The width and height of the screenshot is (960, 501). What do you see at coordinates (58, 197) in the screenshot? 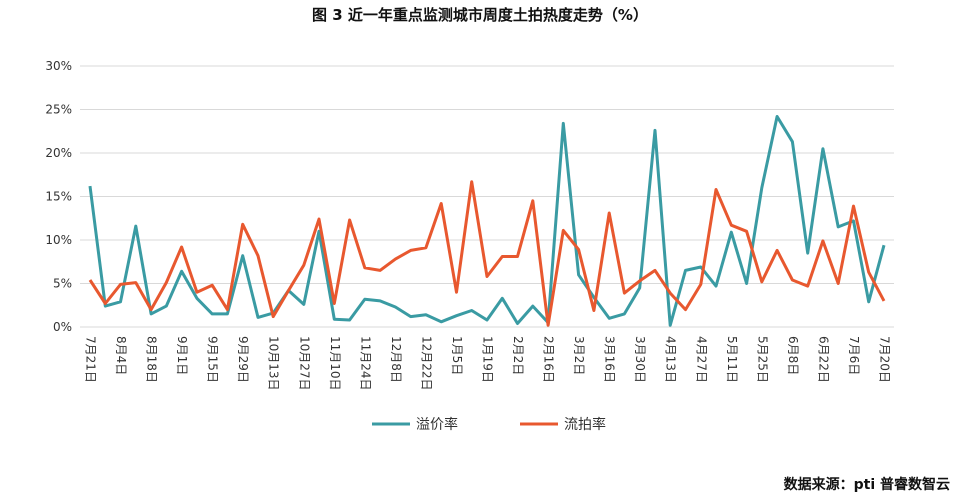
I see `y-tick-label: 15%` at bounding box center [58, 197].